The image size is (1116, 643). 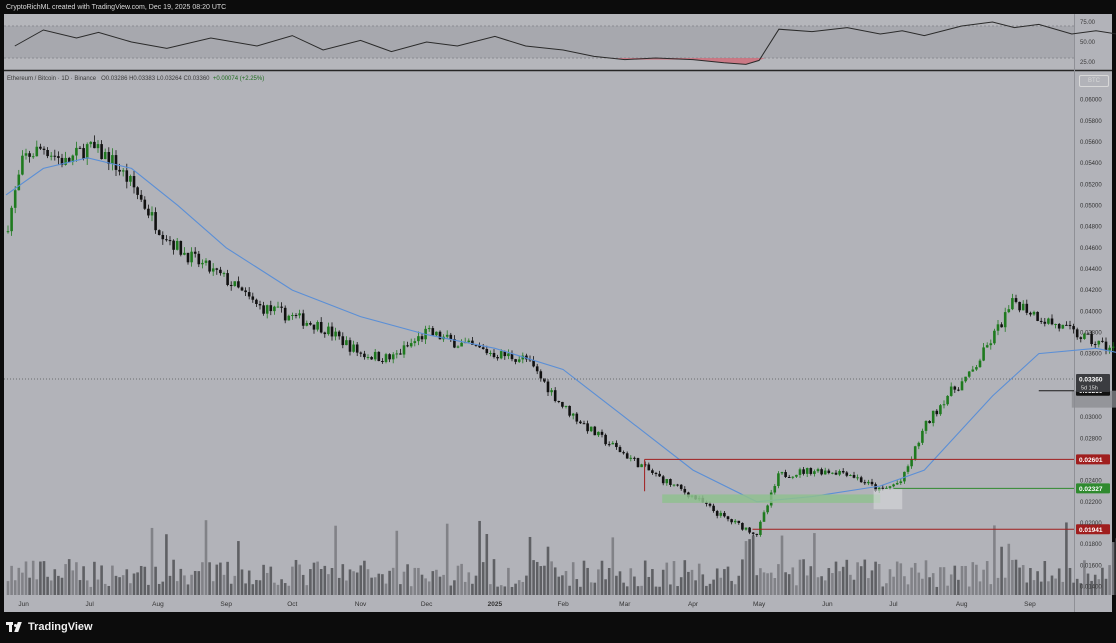 What do you see at coordinates (1091, 418) in the screenshot?
I see `price-tick-label: 0.03000` at bounding box center [1091, 418].